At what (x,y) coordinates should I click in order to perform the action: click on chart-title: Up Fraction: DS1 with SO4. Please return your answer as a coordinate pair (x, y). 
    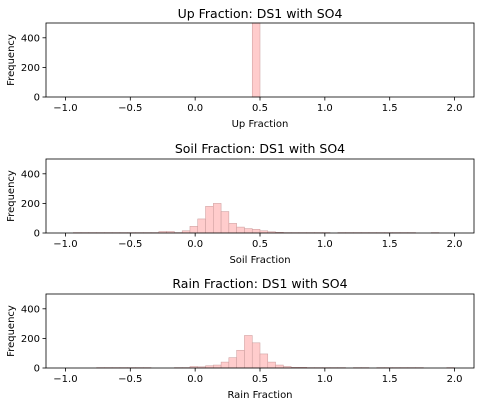
    Looking at the image, I should click on (260, 13).